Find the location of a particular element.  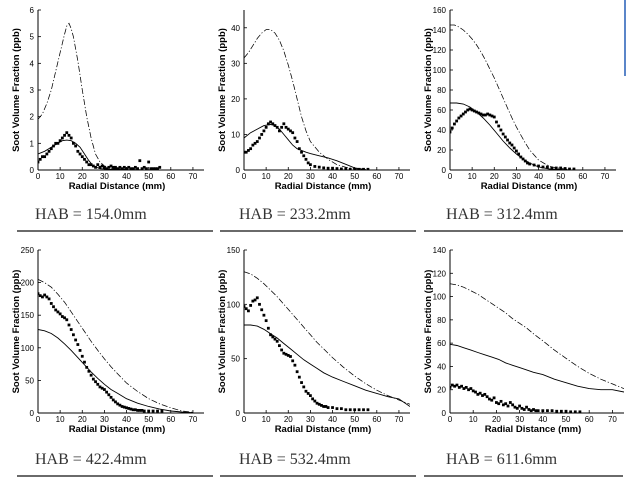

y-tick-label: 20 is located at coordinates (441, 150).